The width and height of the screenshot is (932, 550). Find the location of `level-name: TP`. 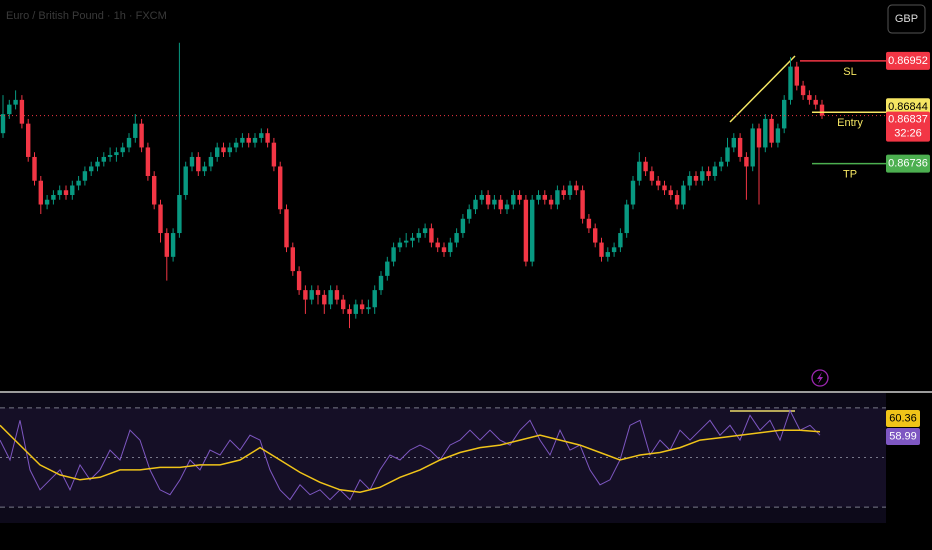

level-name: TP is located at coordinates (850, 175).